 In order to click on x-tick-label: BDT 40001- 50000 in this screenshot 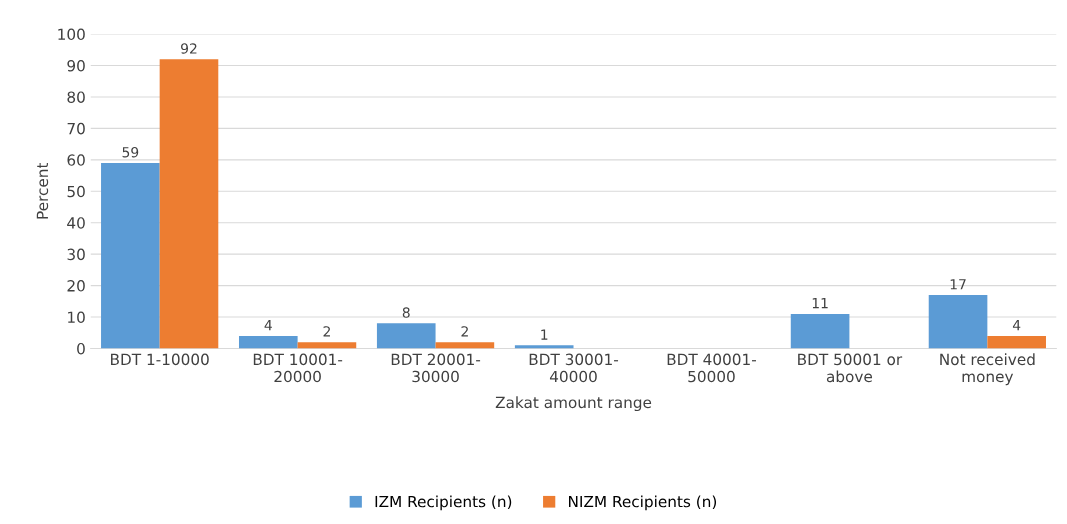, I will do `click(711, 368)`.